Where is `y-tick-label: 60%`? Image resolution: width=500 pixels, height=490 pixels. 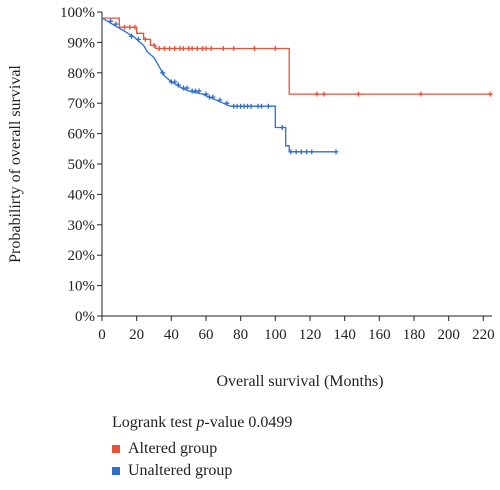 y-tick-label: 60% is located at coordinates (82, 135).